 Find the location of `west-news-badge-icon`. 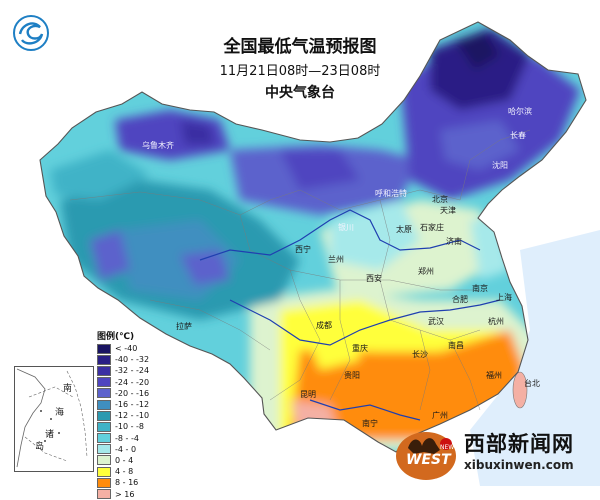

west-news-badge-icon is located at coordinates (426, 456).